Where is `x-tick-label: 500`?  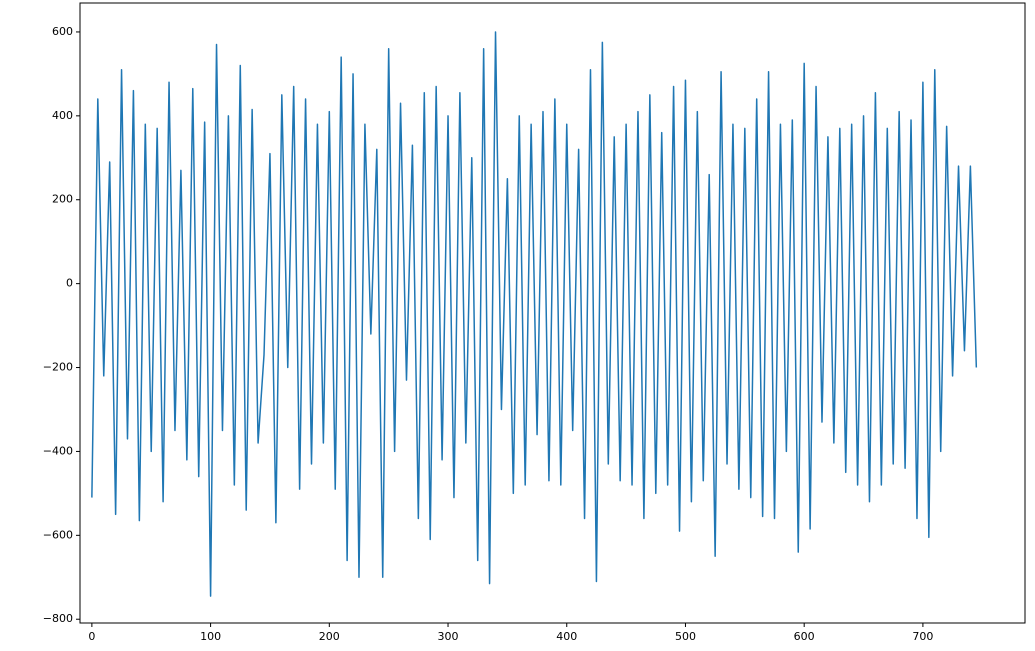 x-tick-label: 500 is located at coordinates (685, 636).